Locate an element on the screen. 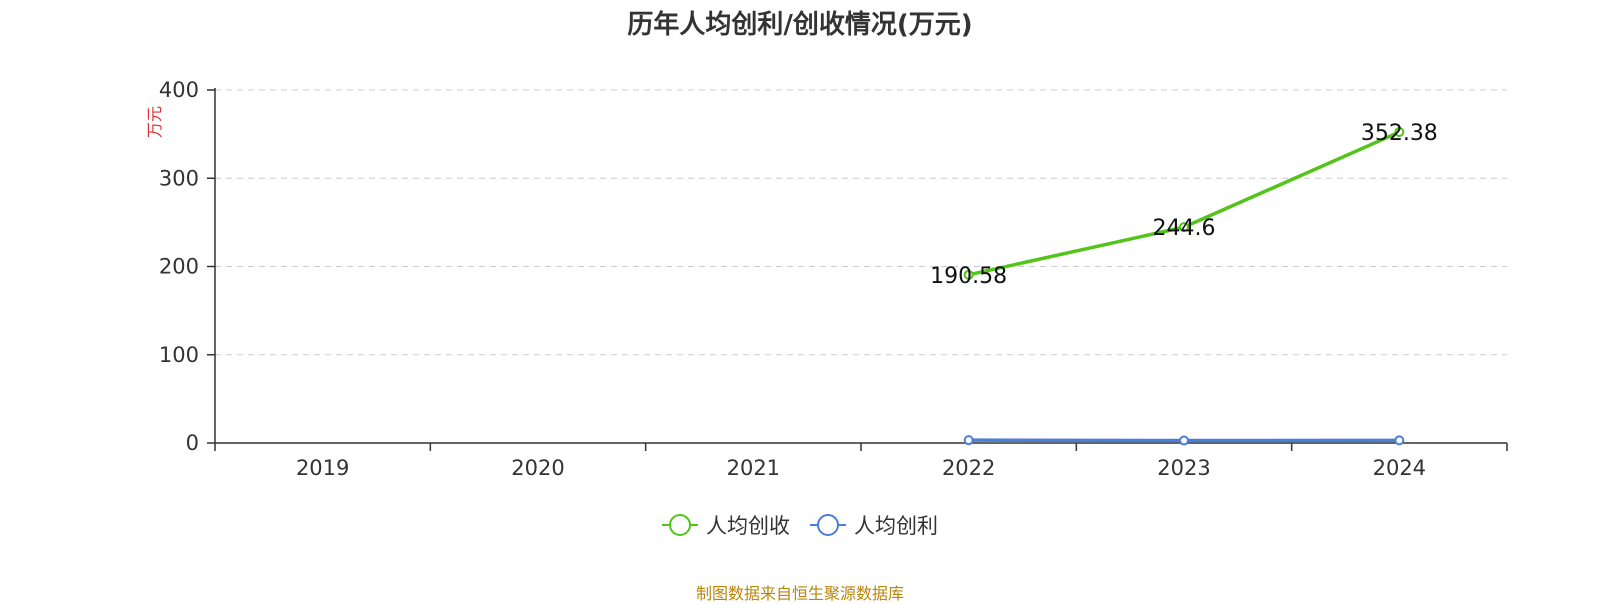  data-label: 190.58 is located at coordinates (968, 276).